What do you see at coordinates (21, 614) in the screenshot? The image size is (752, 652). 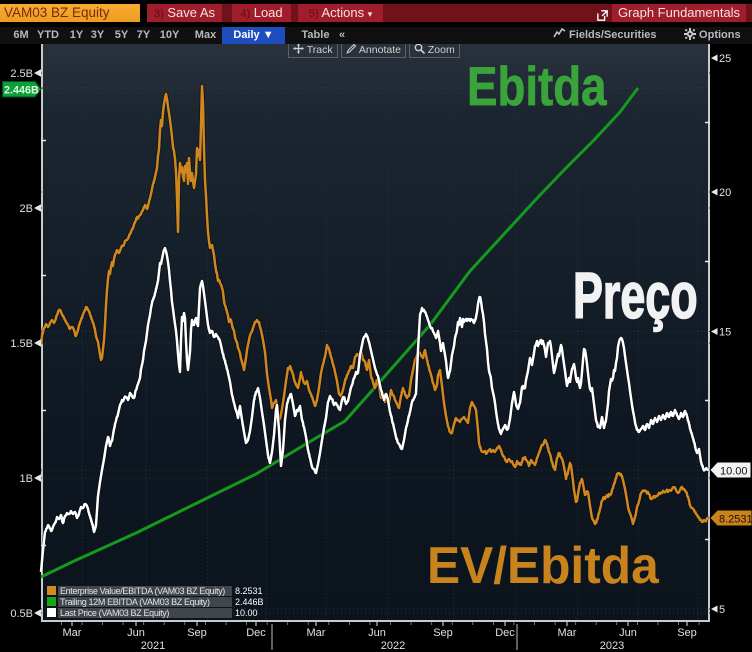 I see `svg-text: 0.5B` at bounding box center [21, 614].